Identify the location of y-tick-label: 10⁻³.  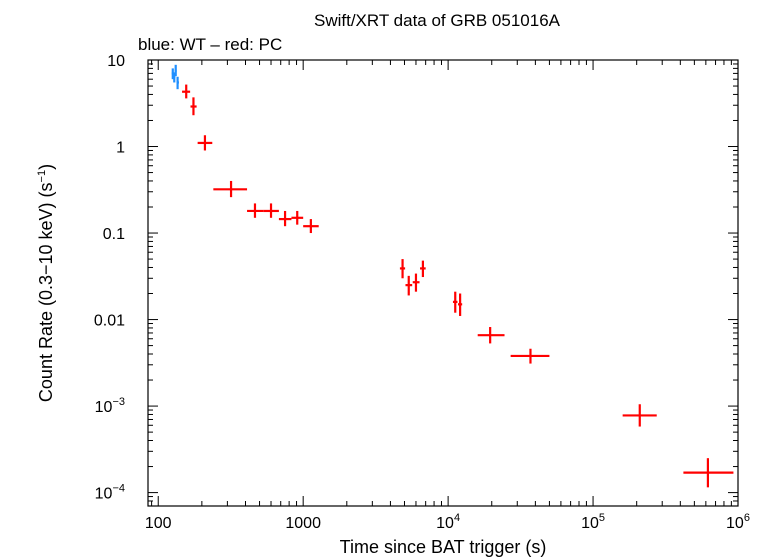
(110, 406).